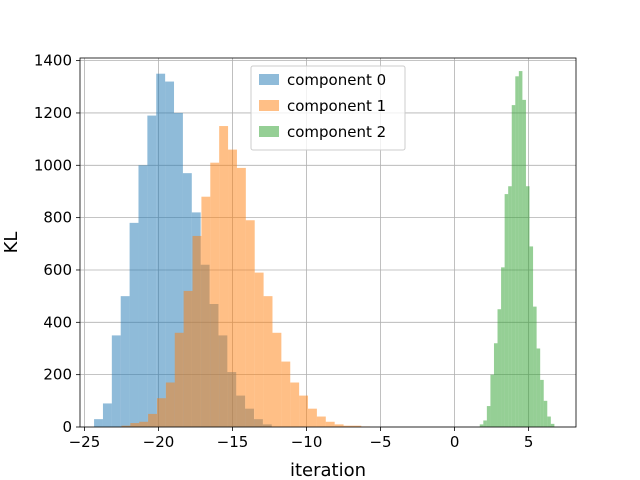 This screenshot has width=640, height=480. I want to click on y-tick-label: 800, so click(57, 218).